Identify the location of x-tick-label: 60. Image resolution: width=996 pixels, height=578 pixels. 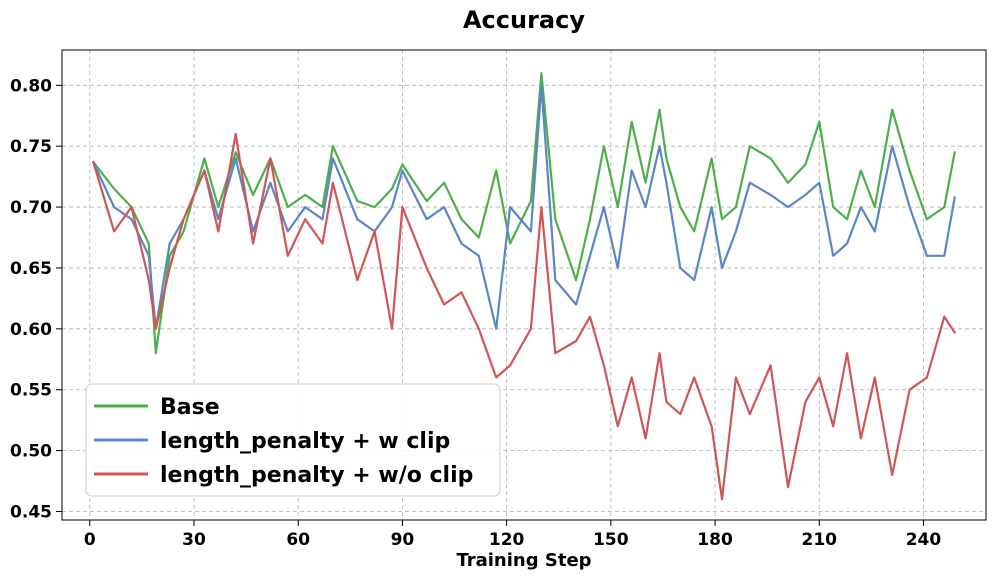
(298, 540).